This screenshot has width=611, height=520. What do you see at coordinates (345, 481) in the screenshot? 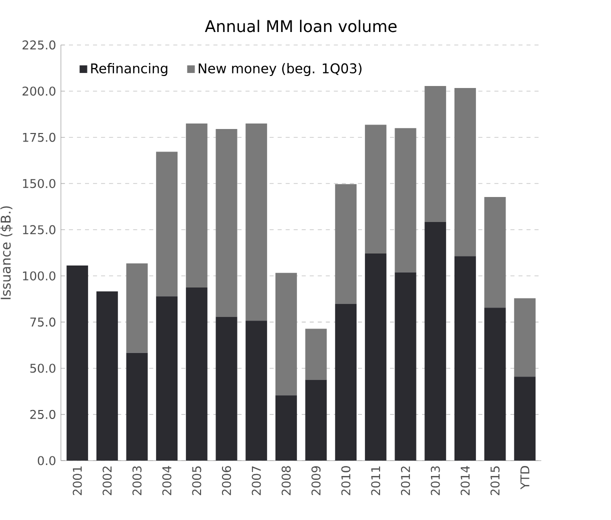
I see `x-tick-label: 2010` at bounding box center [345, 481].